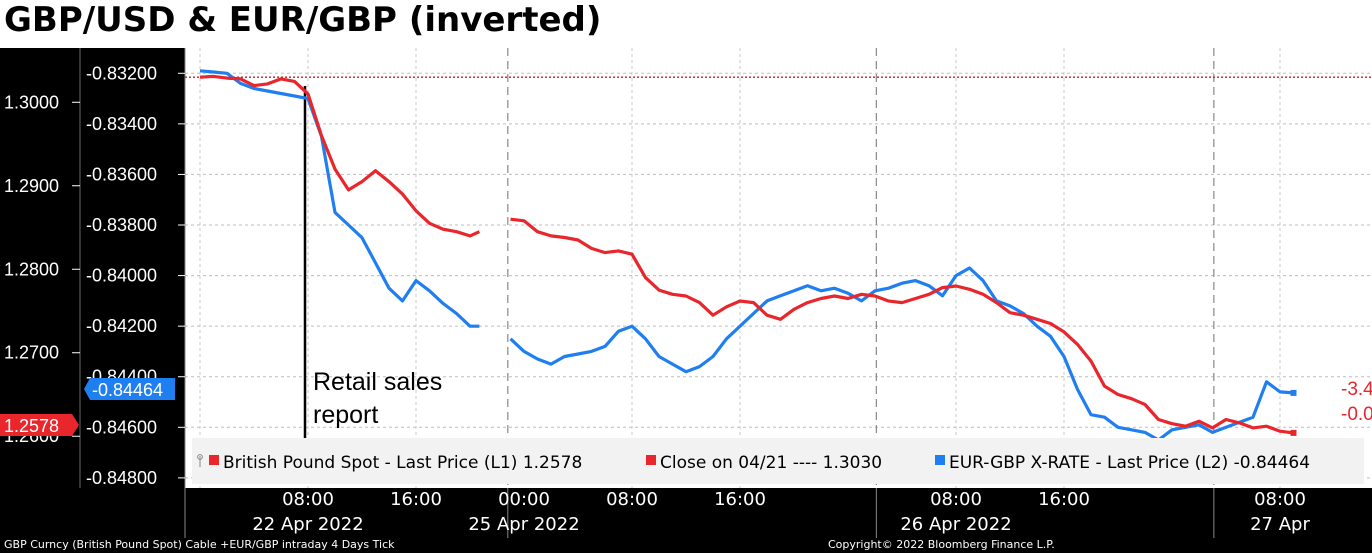 Image resolution: width=1372 pixels, height=553 pixels. I want to click on gbpusd-tick-4: 1.3000, so click(31, 102).